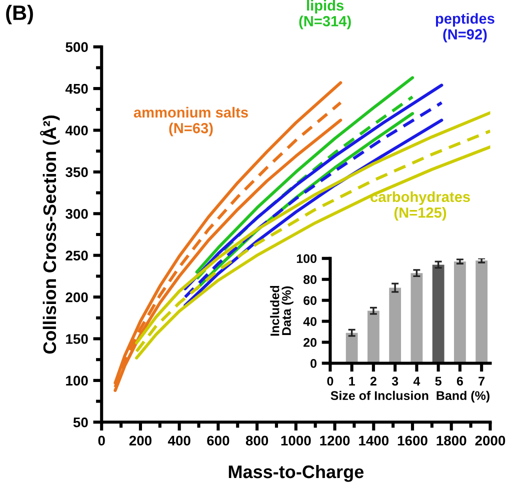 The image size is (508, 483). I want to click on y-tick-label: 300, so click(77, 213).